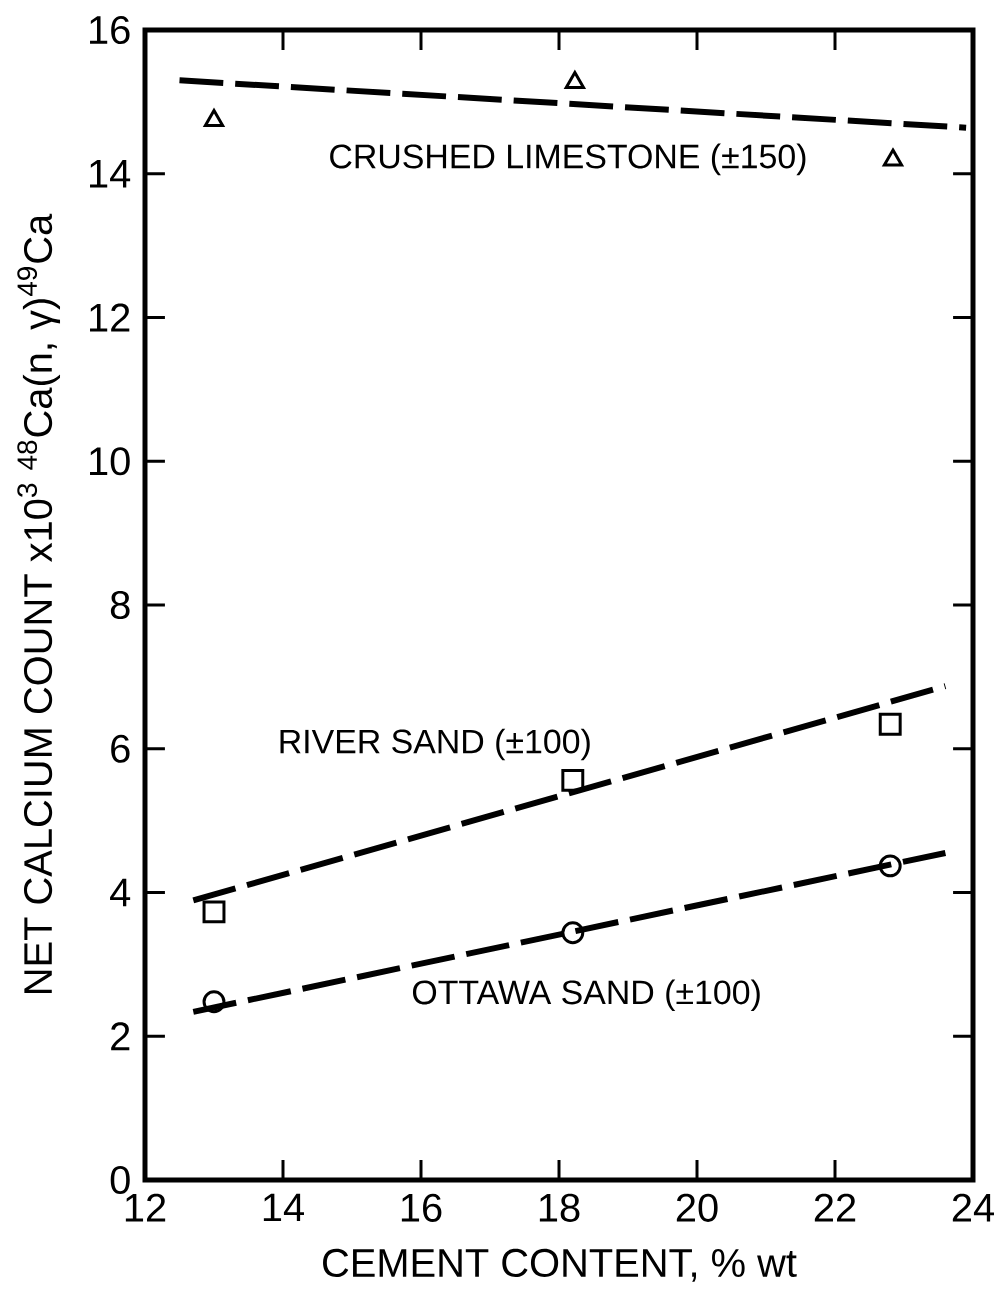 This screenshot has width=1008, height=1298. I want to click on x-tick-label: 16, so click(421, 1207).